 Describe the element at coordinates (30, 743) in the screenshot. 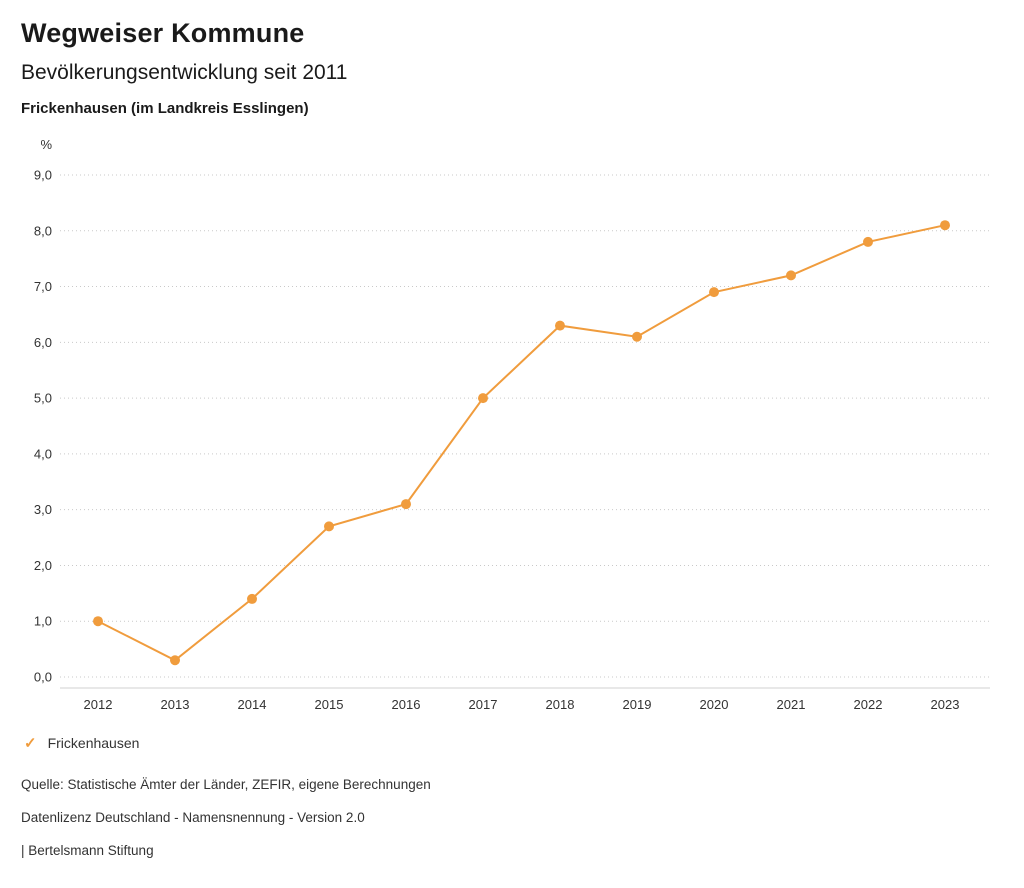

I see `legend-check-icon: ✓` at that location.